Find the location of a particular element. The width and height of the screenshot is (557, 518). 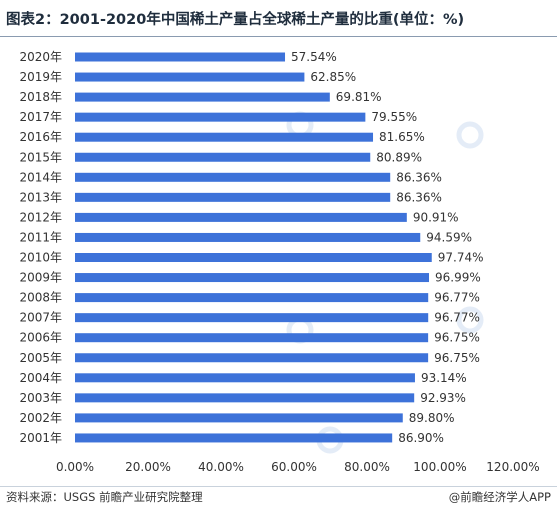

data-label: 69.81% is located at coordinates (359, 97).